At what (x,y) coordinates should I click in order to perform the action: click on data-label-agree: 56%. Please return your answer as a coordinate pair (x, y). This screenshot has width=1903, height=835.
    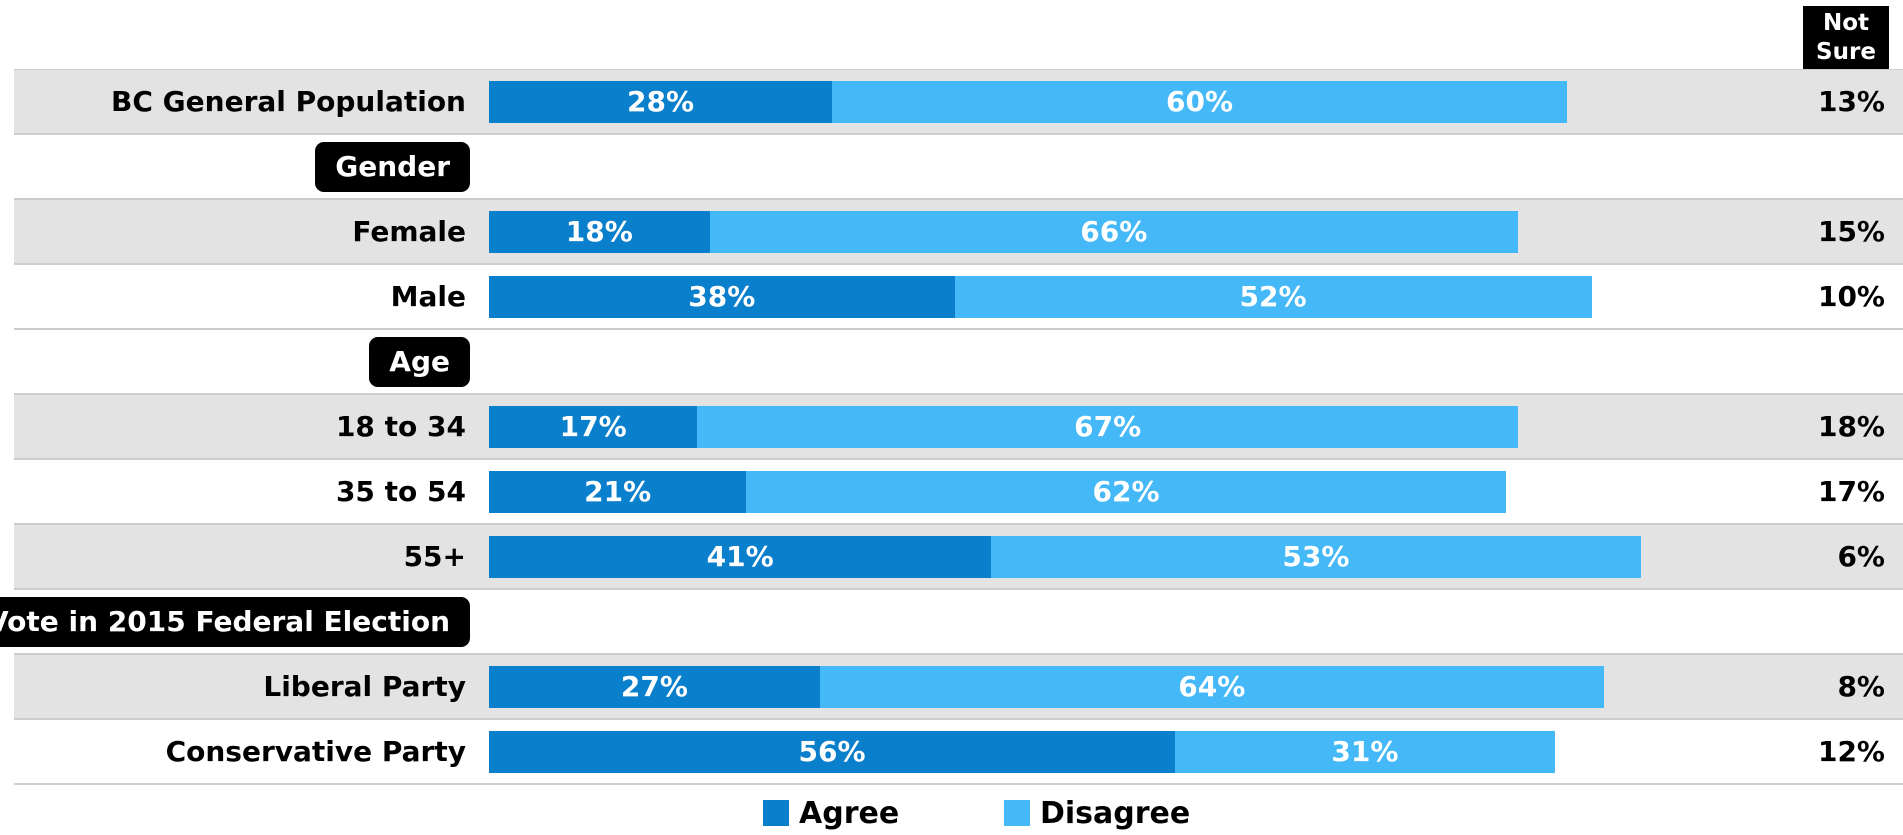
    Looking at the image, I should click on (832, 751).